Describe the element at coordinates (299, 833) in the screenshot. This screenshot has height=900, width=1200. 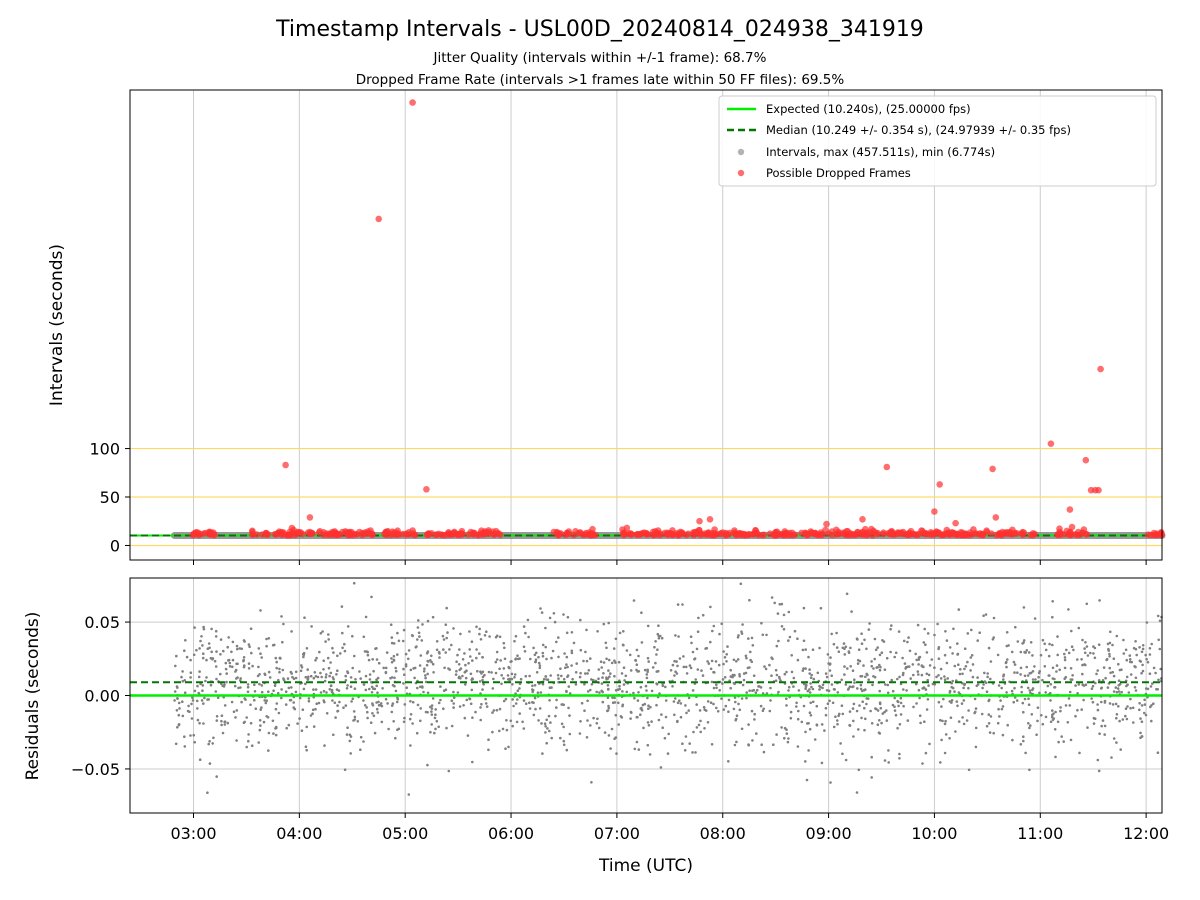
I see `x-tick-label: 04:00` at that location.